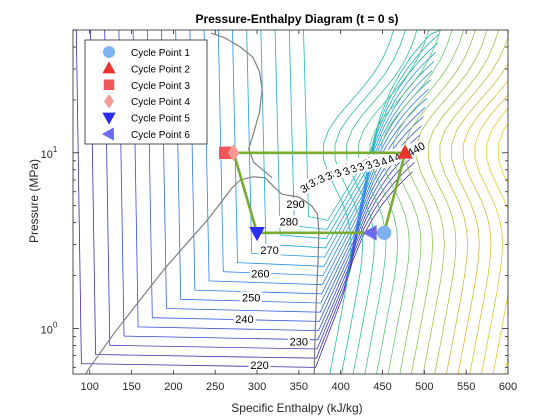 This screenshot has height=420, width=560. I want to click on isotherm-label-group: 240, so click(244, 319).